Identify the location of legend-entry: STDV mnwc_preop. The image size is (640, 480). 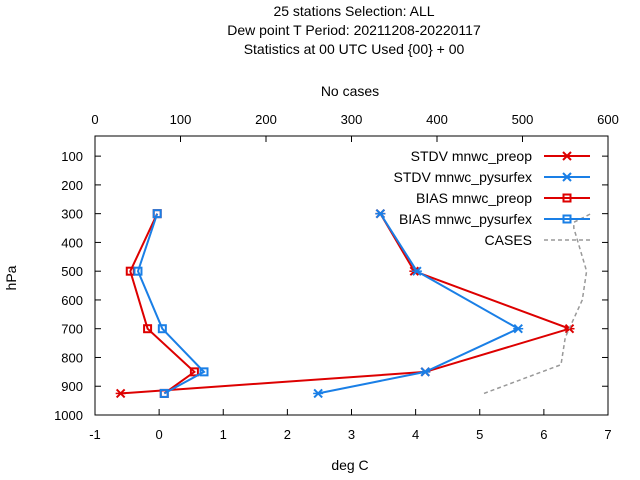
(500, 156).